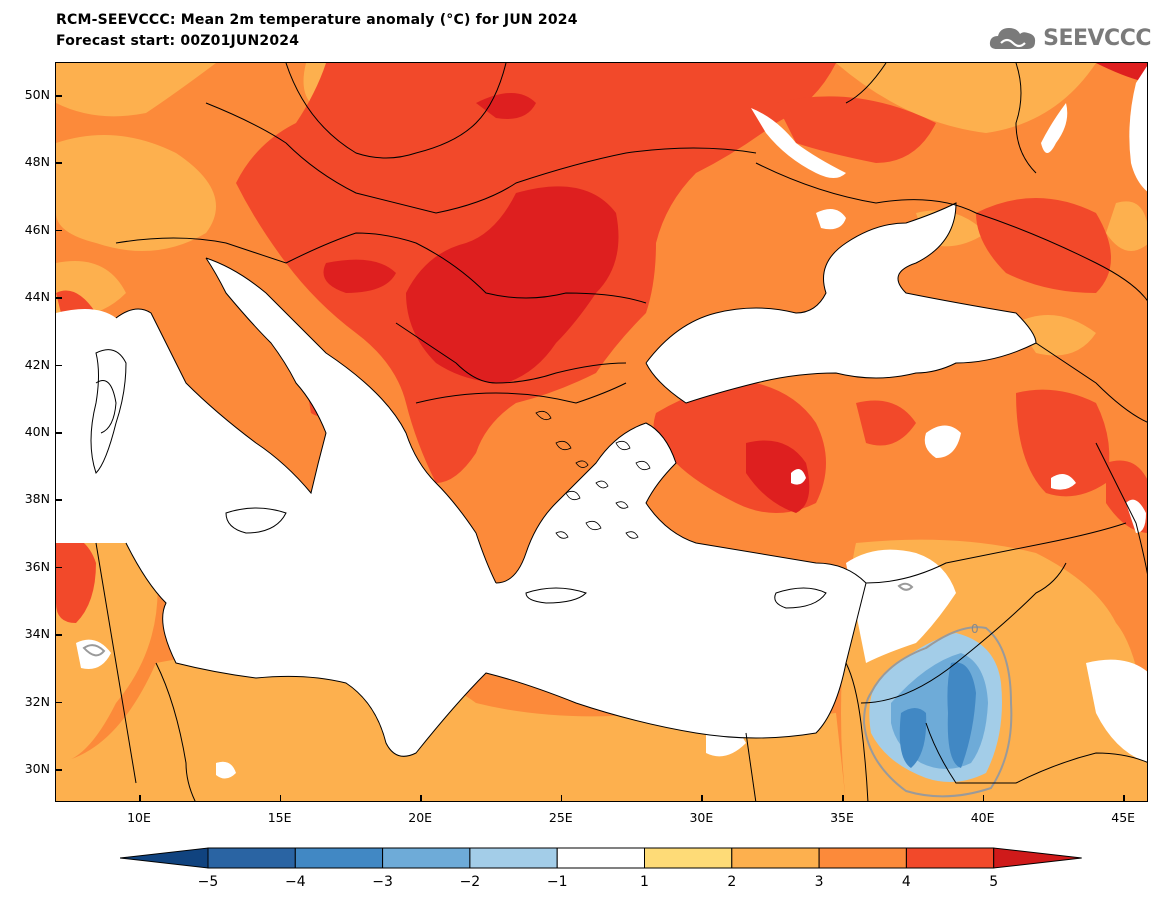 This screenshot has height=907, width=1165. What do you see at coordinates (37, 566) in the screenshot?
I see `lat-label-36n: 36N` at bounding box center [37, 566].